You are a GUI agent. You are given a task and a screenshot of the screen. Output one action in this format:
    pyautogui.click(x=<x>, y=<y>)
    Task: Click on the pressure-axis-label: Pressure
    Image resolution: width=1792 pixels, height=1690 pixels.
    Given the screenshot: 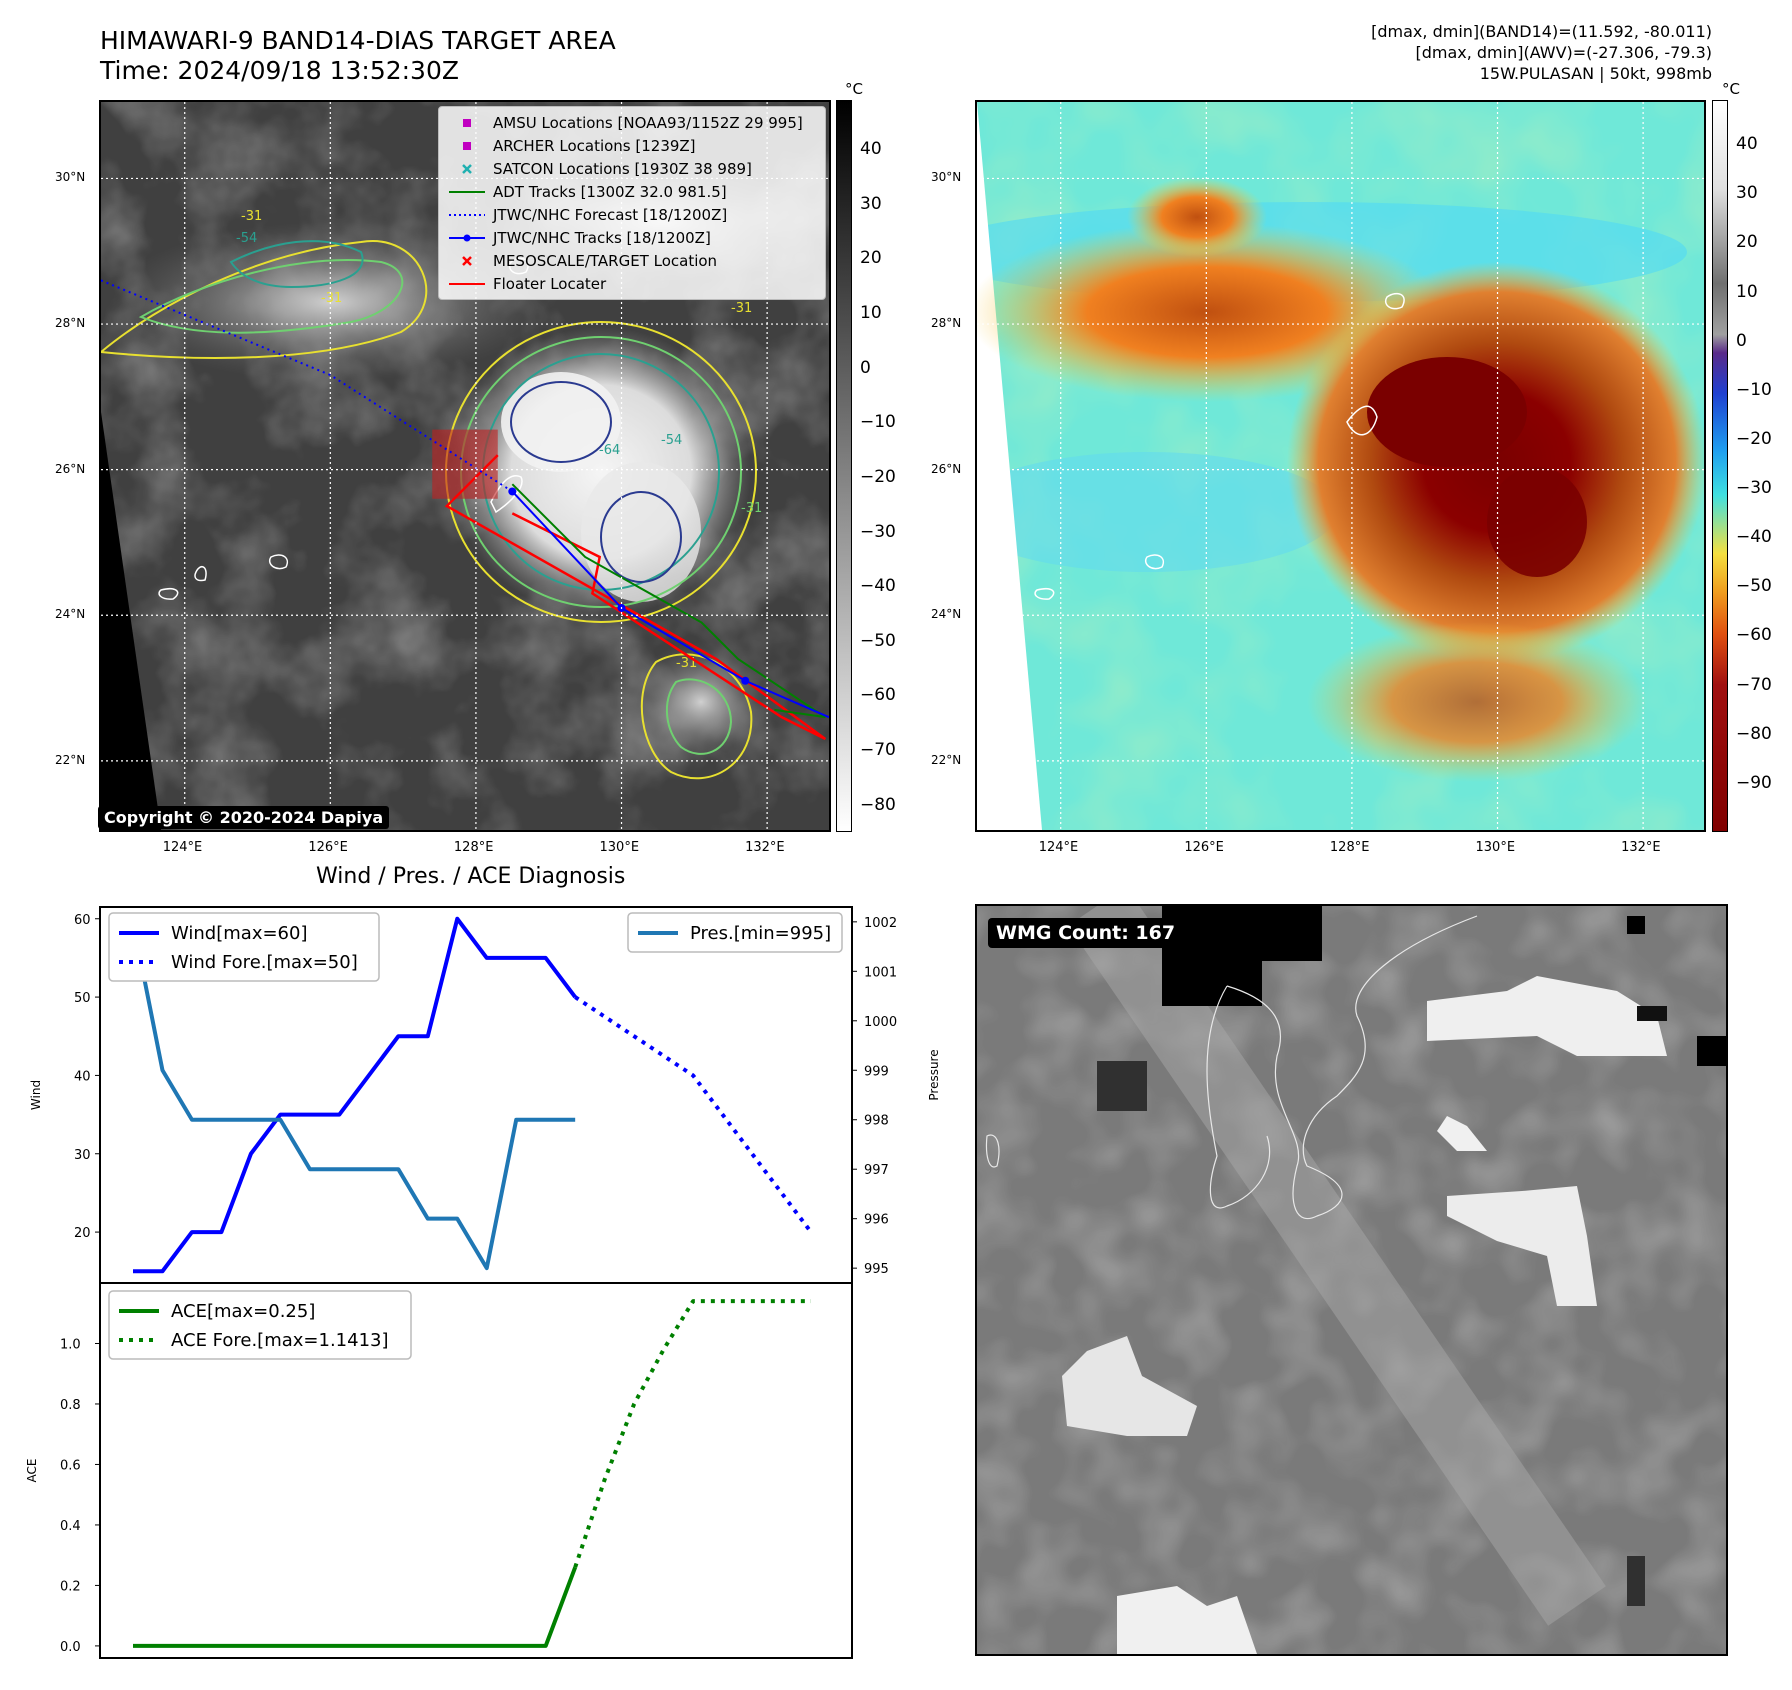 What is the action you would take?
    pyautogui.click(x=934, y=1074)
    